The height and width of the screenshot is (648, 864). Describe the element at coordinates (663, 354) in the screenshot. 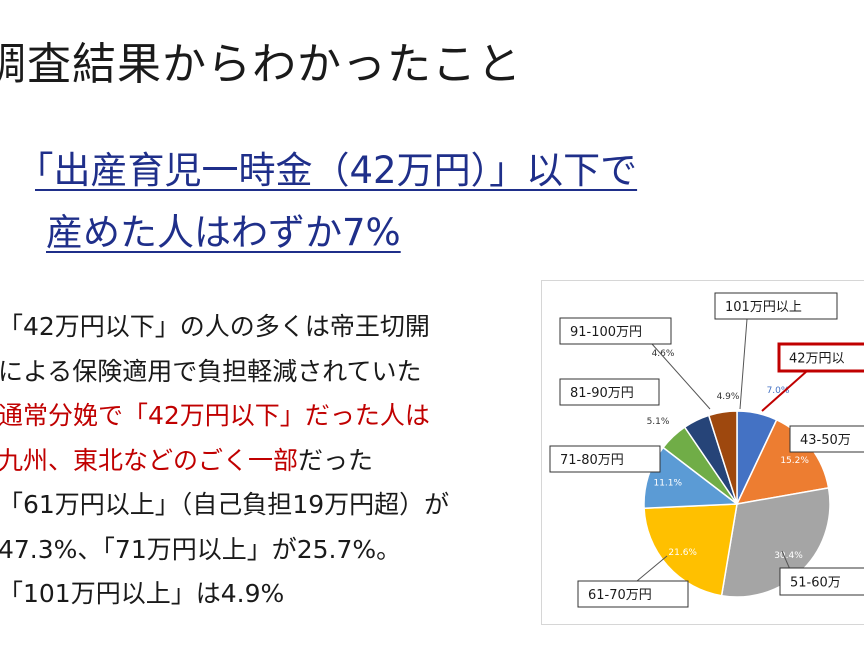

I see `pie-value-label: 4.6%` at that location.